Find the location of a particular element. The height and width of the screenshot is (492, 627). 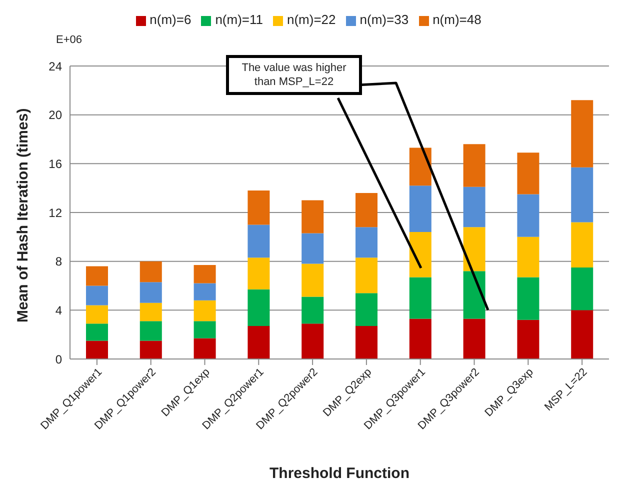

legend-label: n(m)=11 is located at coordinates (239, 19).